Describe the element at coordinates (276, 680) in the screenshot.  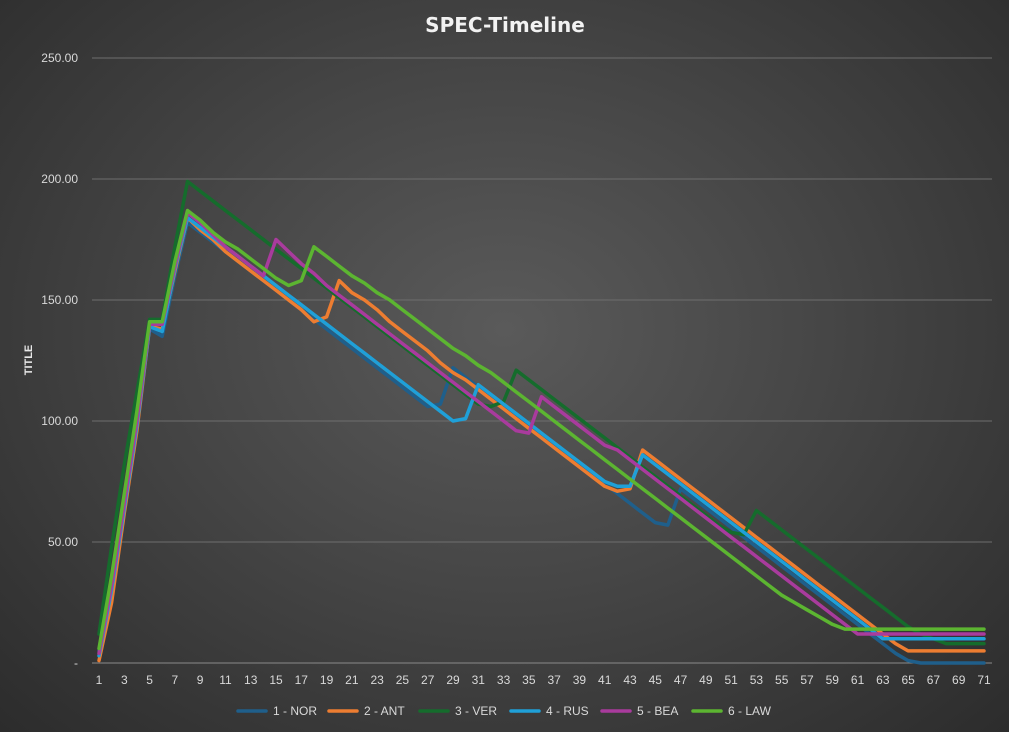
I see `x-tick-label: 15` at that location.